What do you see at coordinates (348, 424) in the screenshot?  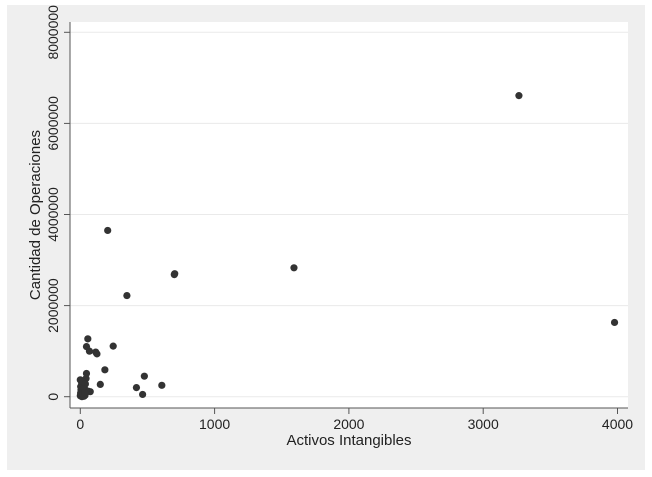 I see `x-tick-label: 2000` at bounding box center [348, 424].